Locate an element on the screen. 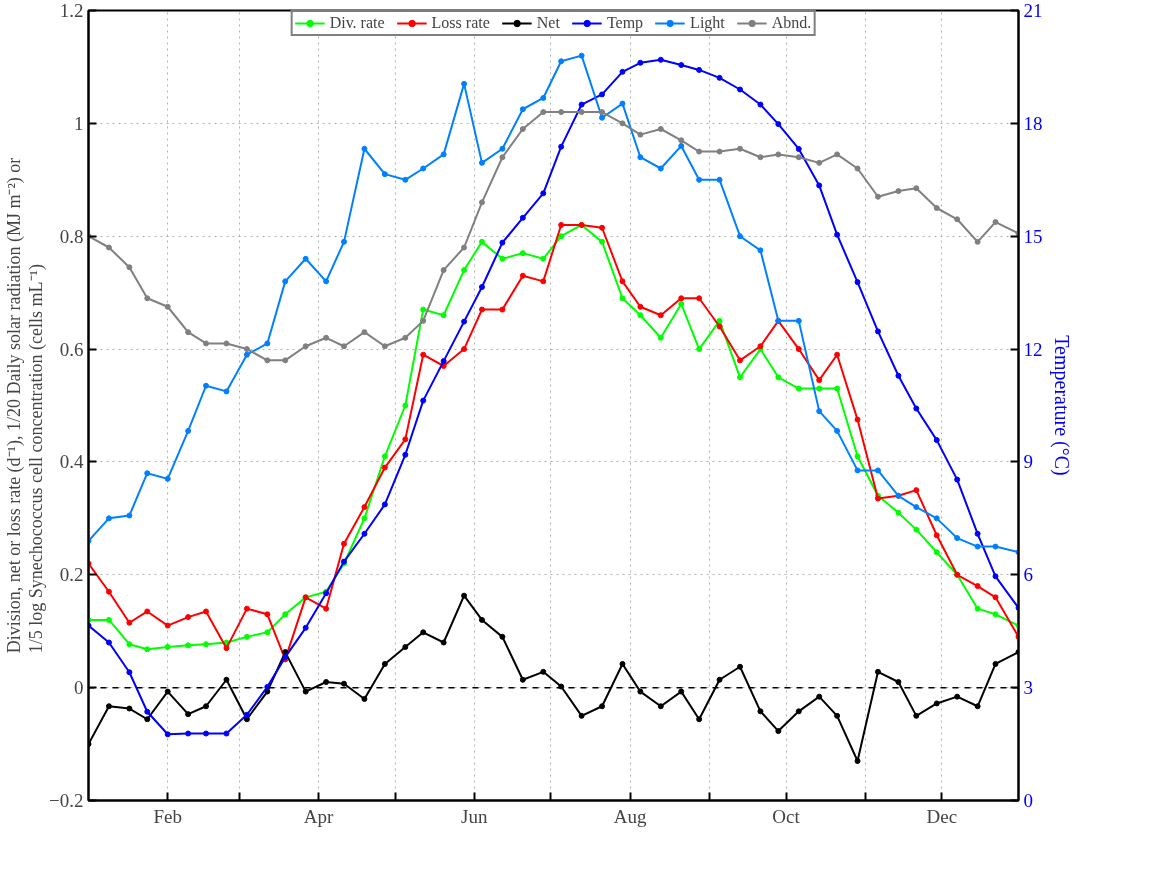 The height and width of the screenshot is (894, 1151). y2-tick-label: 18 is located at coordinates (1033, 123).